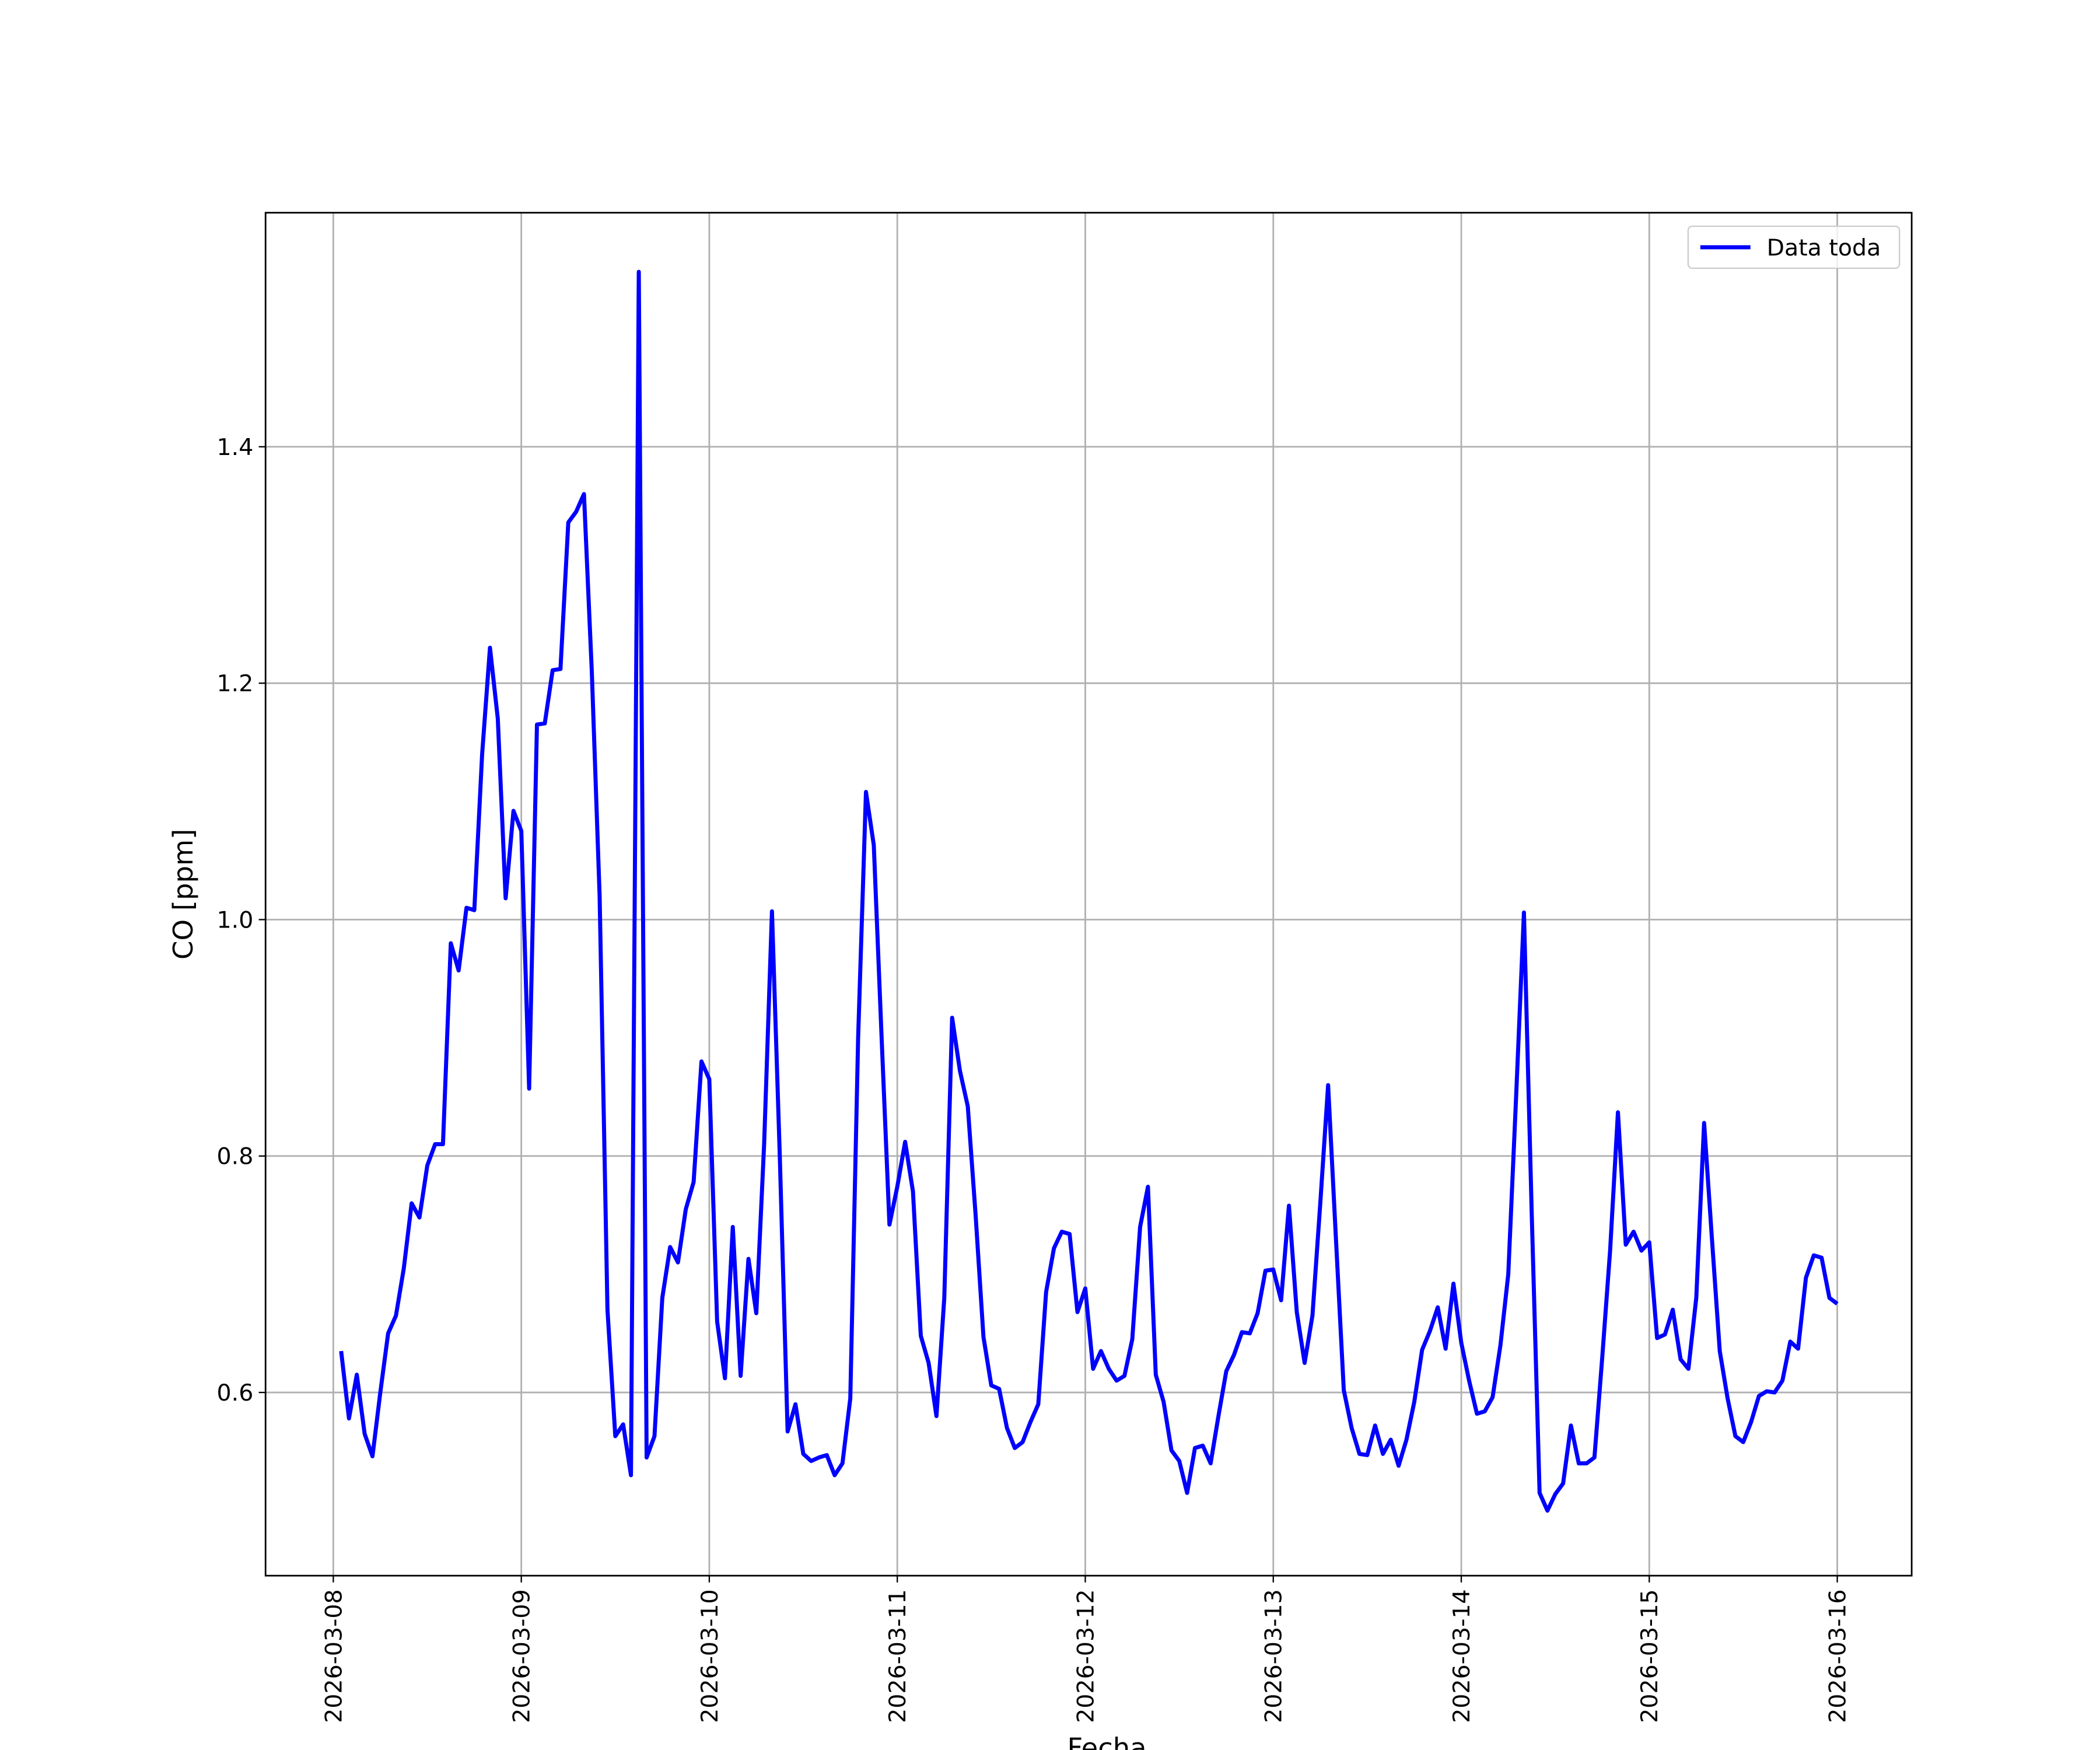 The image size is (2100, 1750). I want to click on x-tick-label: 2026-03-08, so click(333, 1656).